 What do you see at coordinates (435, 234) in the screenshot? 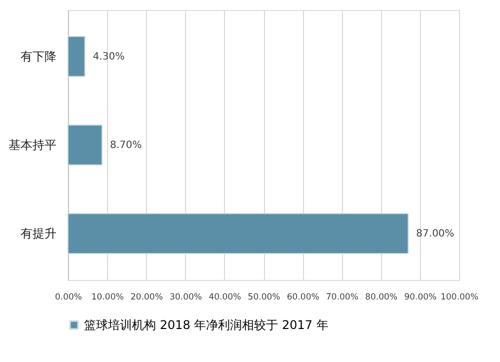
I see `data-label: 87.00%` at bounding box center [435, 234].